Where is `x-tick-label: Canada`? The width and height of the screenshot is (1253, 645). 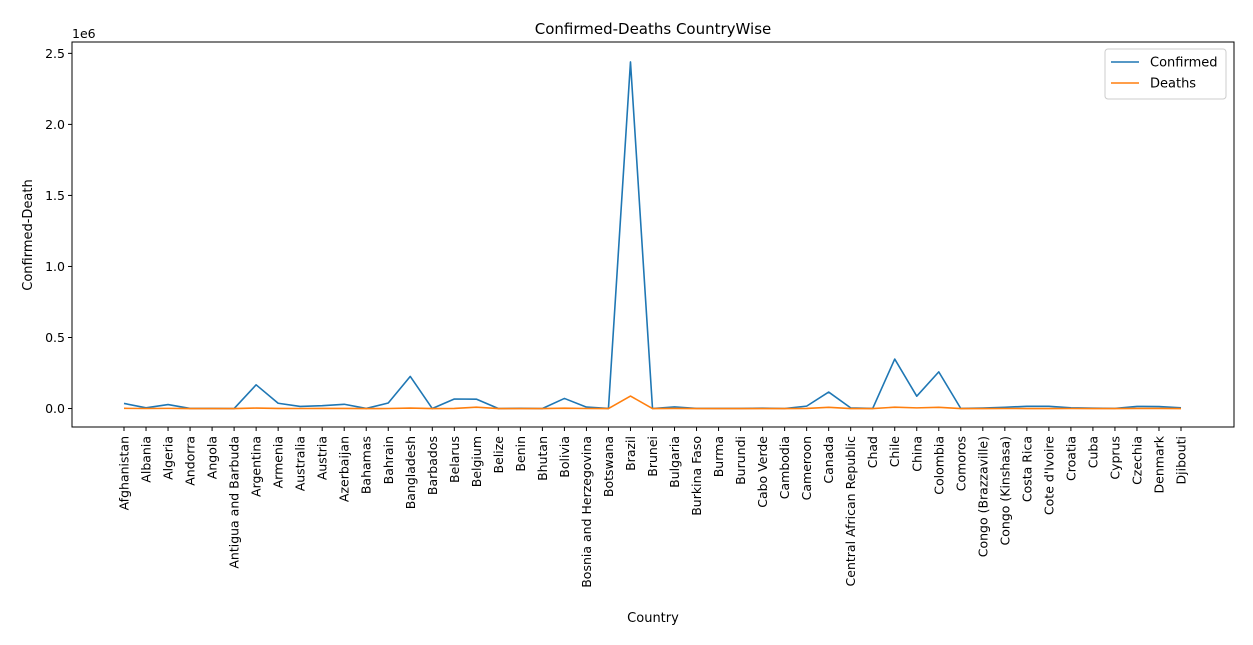 x-tick-label: Canada is located at coordinates (828, 460).